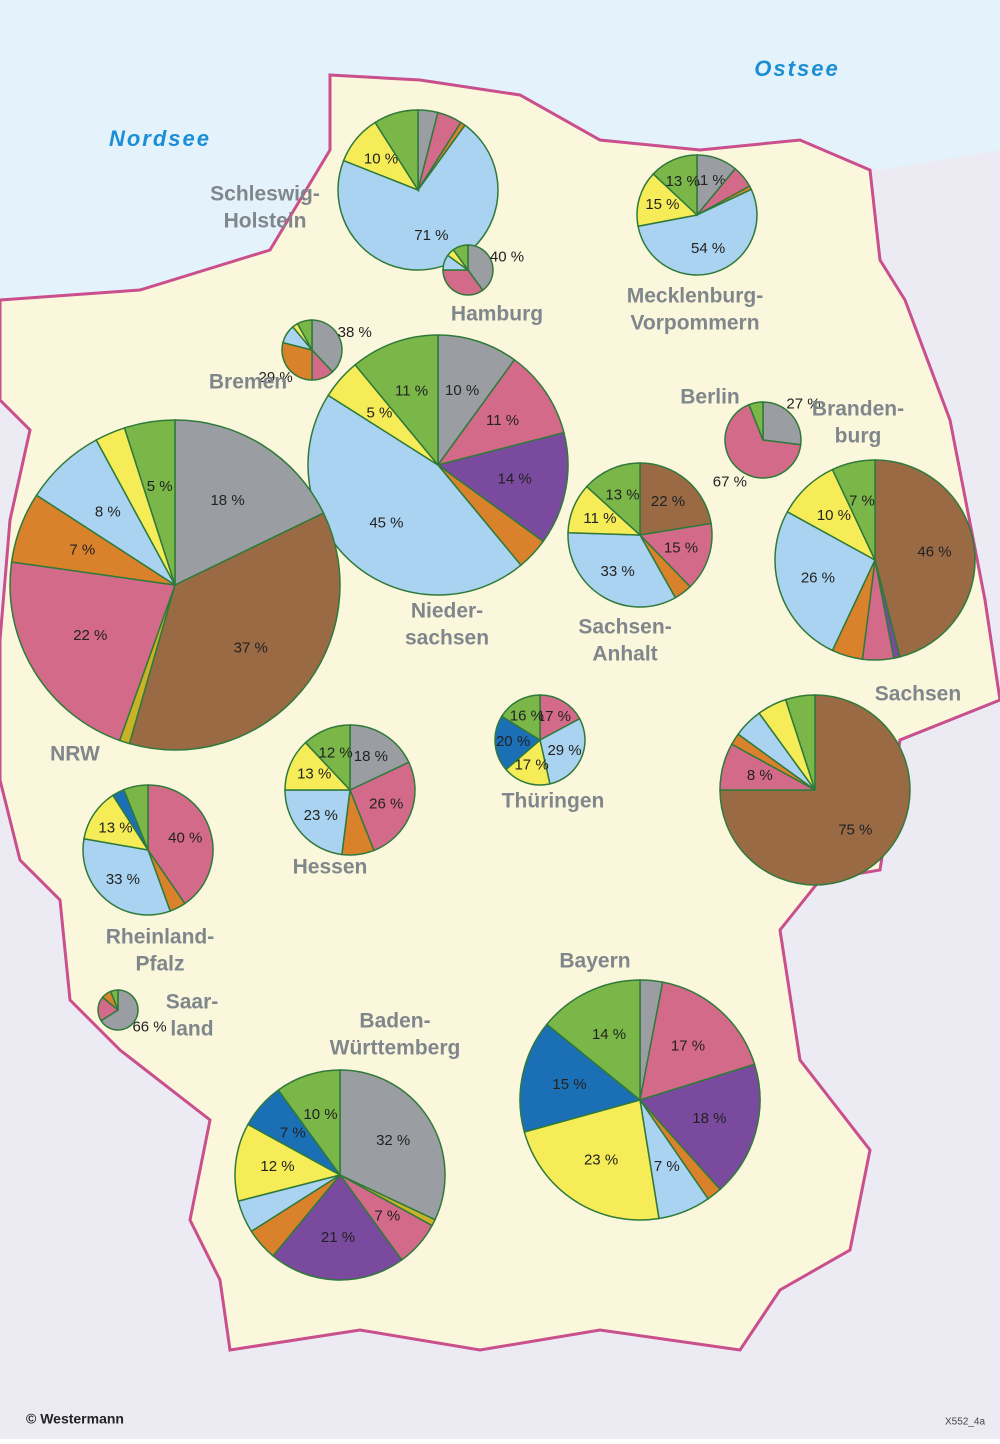  What do you see at coordinates (858, 436) in the screenshot?
I see `state-label: burg` at bounding box center [858, 436].